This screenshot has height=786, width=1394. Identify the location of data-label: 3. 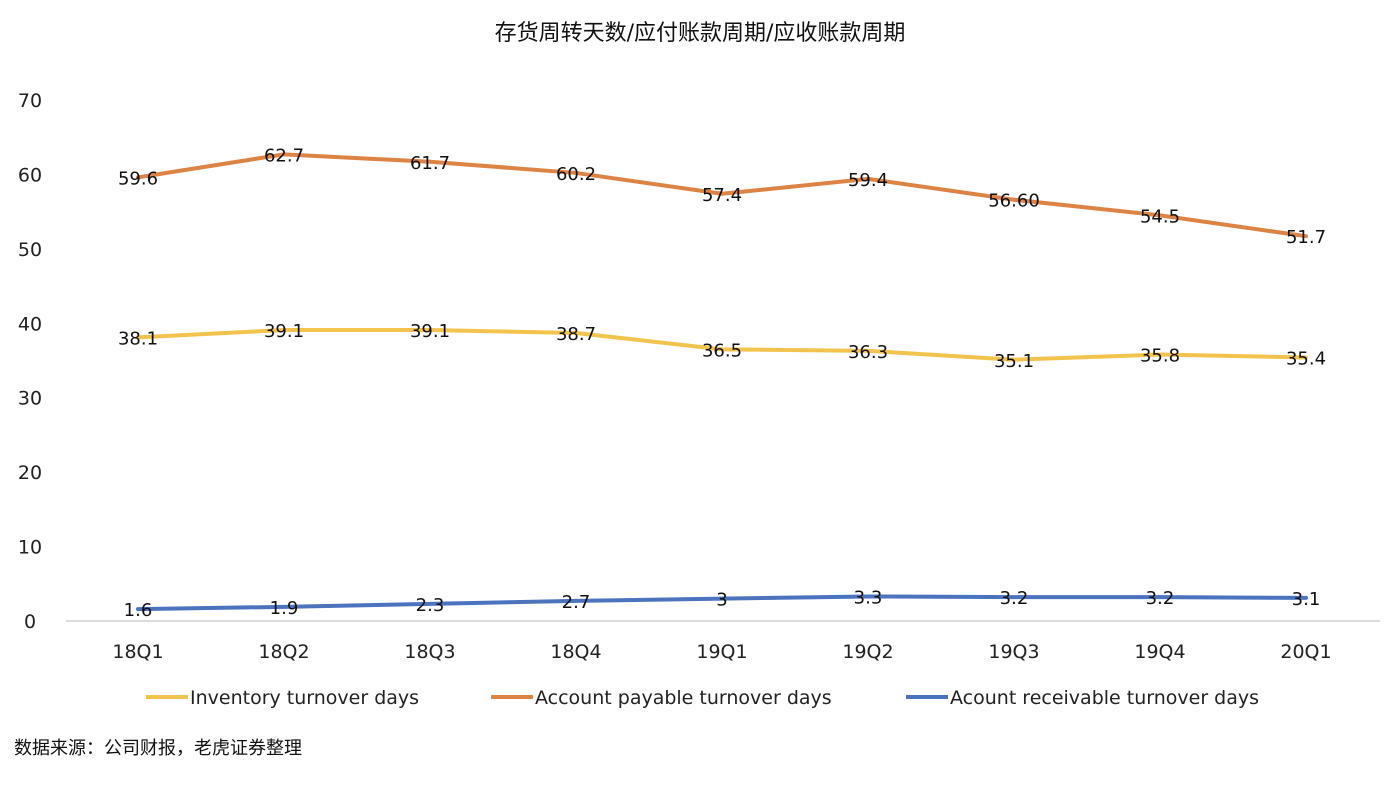
(721, 600).